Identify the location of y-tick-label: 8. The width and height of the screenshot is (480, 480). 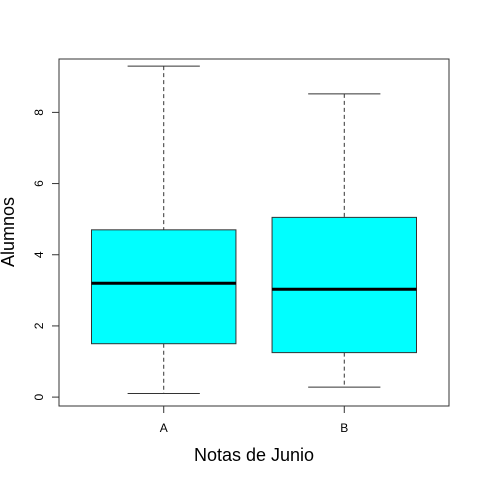
(39, 112).